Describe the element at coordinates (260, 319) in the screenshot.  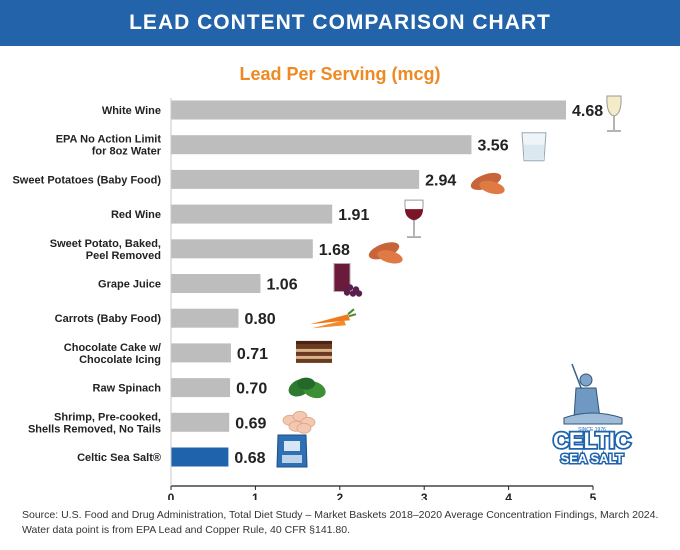
I see `bar-value-label: 0.80` at that location.